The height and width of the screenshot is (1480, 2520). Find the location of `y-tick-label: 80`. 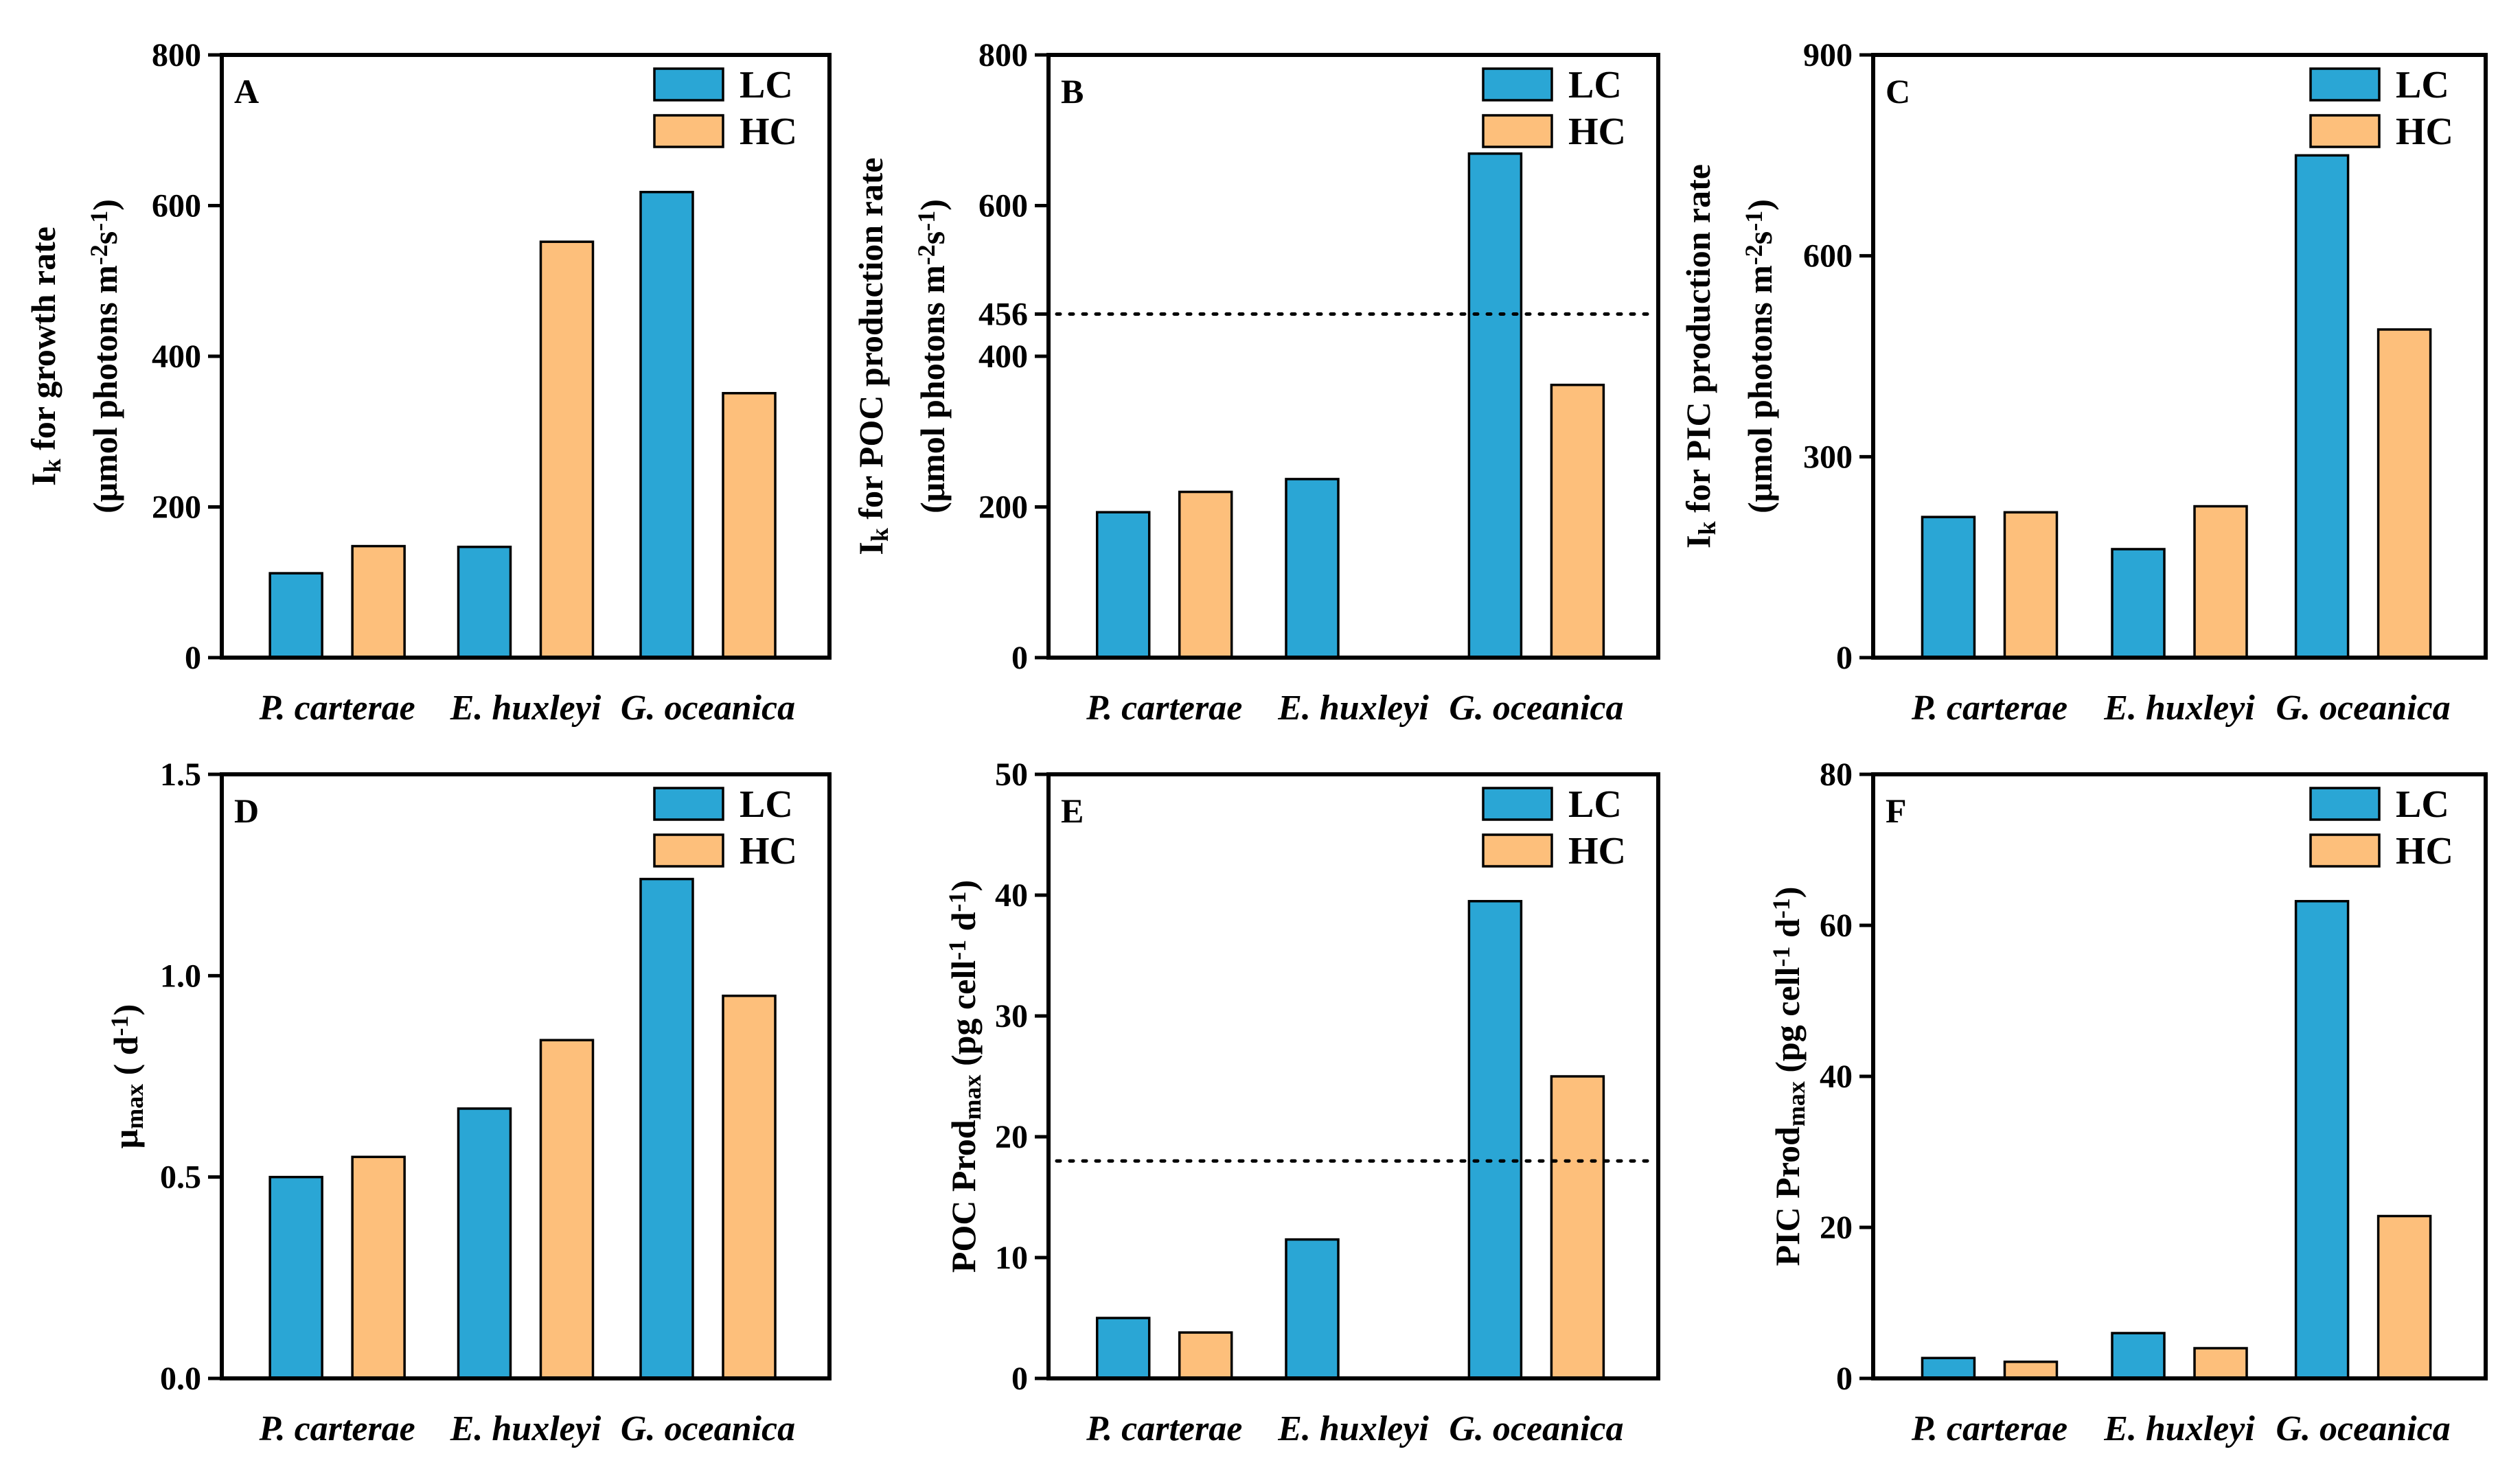

y-tick-label: 80 is located at coordinates (1836, 774).